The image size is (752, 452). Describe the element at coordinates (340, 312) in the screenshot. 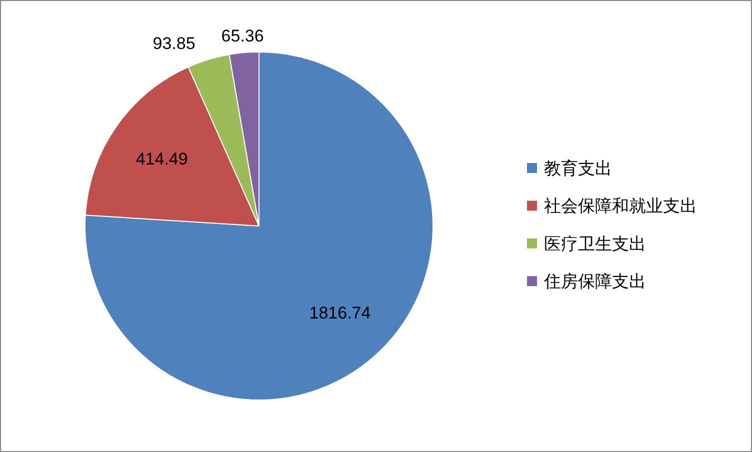

I see `data-label: 1816.74` at that location.